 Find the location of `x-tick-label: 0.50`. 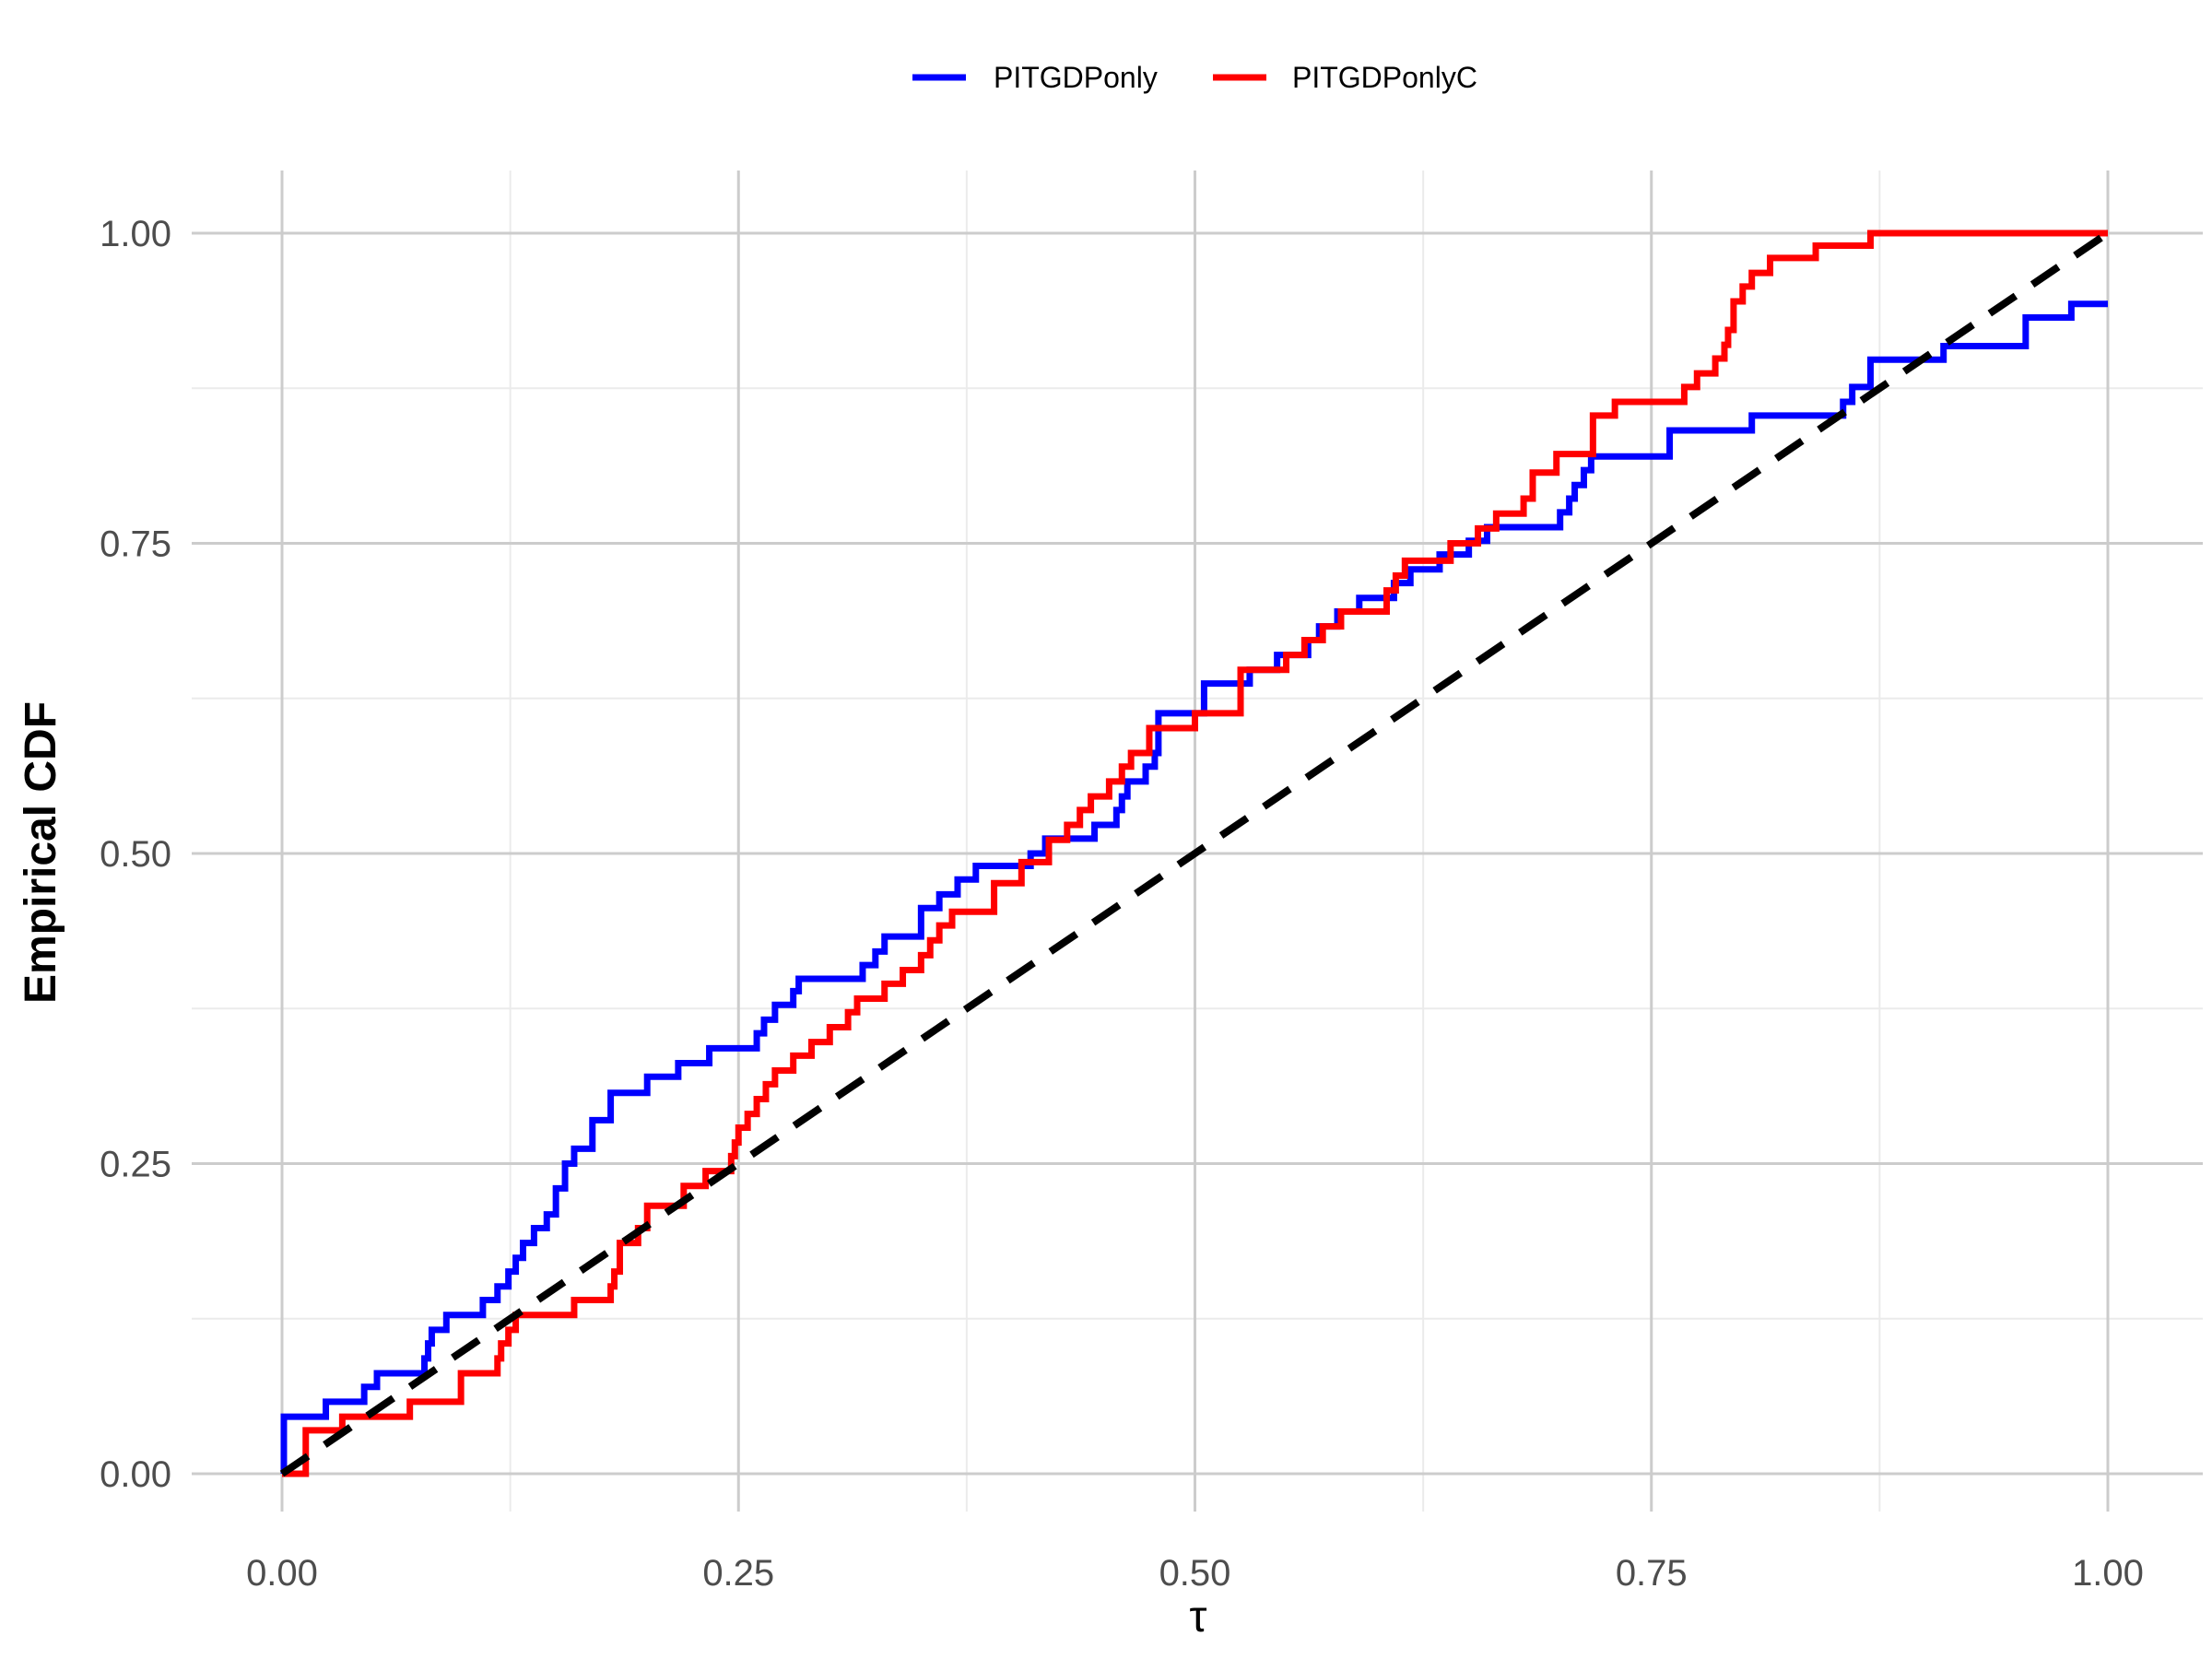

x-tick-label: 0.50 is located at coordinates (1195, 1573).